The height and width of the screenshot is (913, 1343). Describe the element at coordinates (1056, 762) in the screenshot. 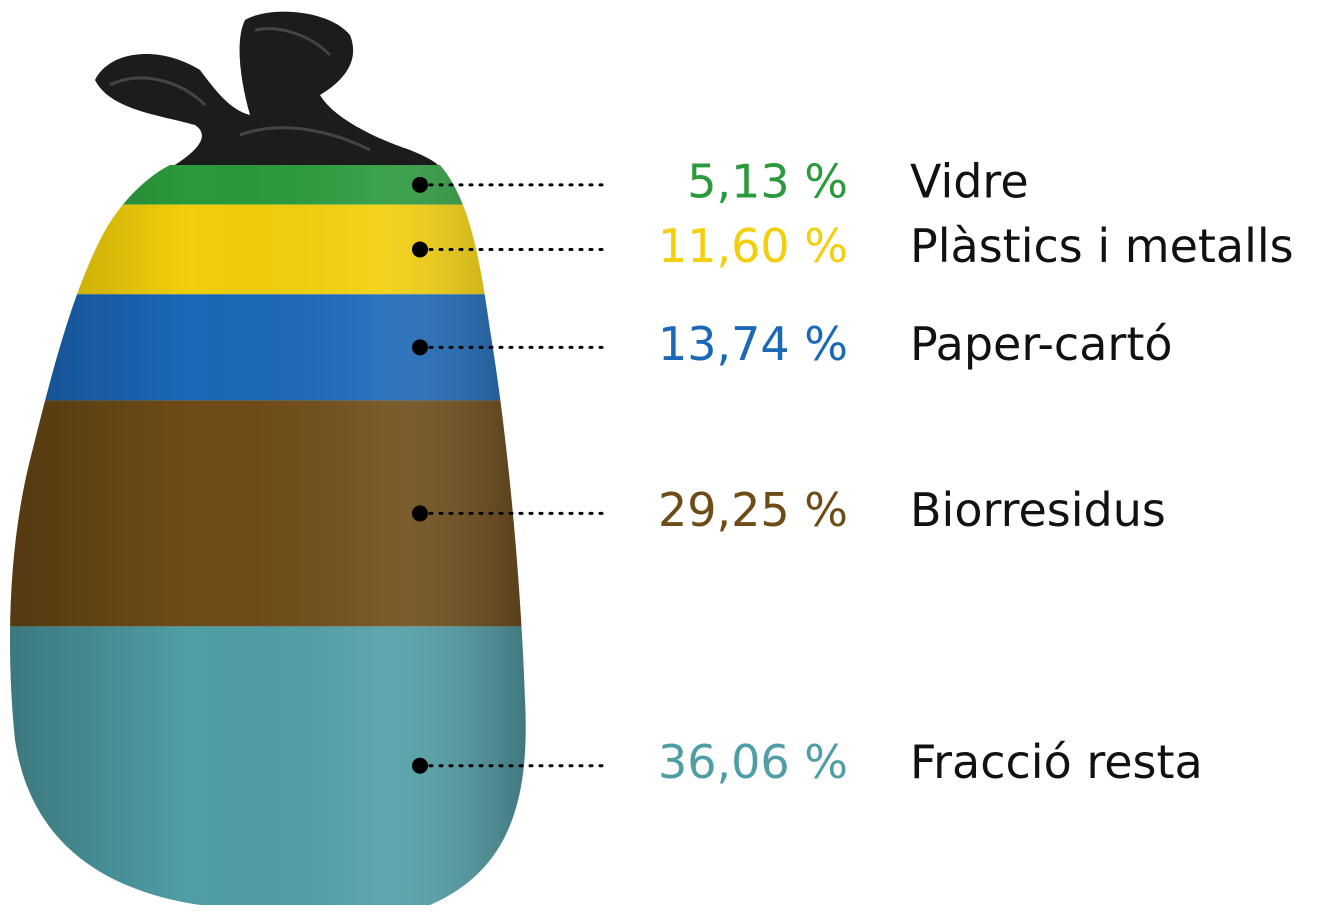

I see `category-label: Fracció resta` at that location.